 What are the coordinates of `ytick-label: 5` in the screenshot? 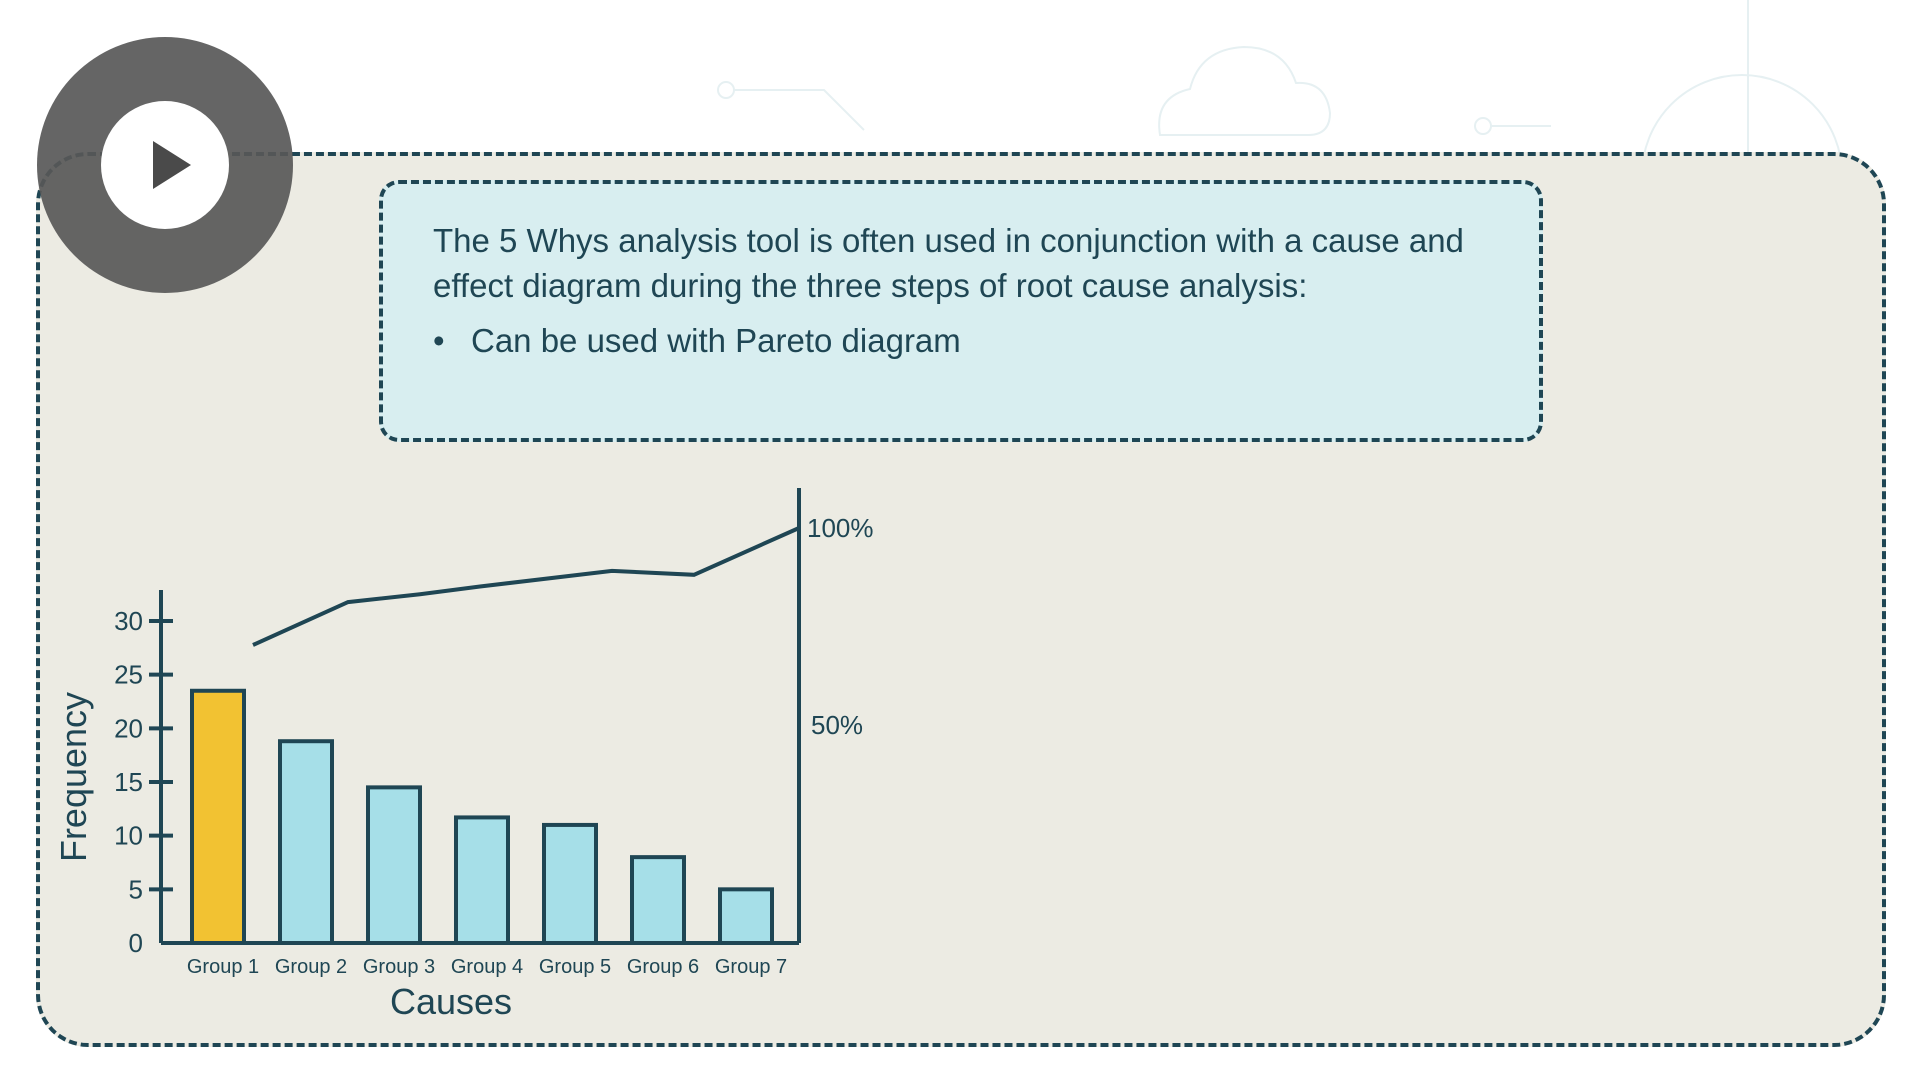 It's located at (136, 889).